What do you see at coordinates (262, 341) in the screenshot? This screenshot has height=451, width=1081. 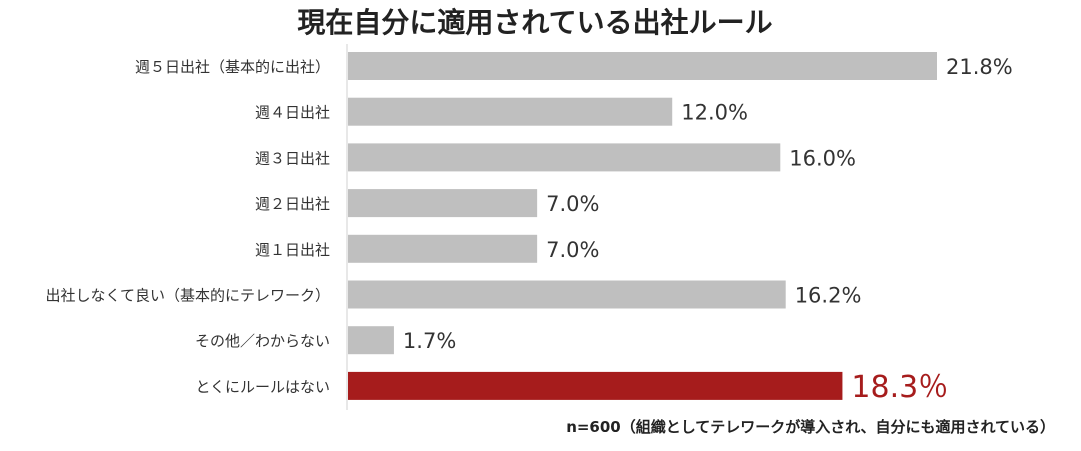 I see `category-label: その他／わからない` at bounding box center [262, 341].